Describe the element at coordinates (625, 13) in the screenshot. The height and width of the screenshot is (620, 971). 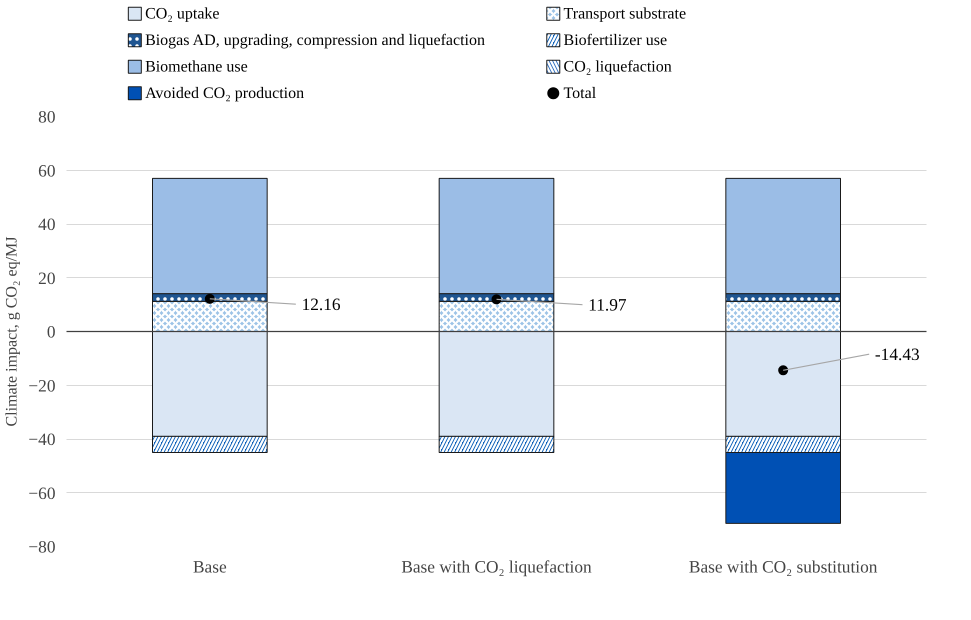
I see `legend-label: Transport substrate` at that location.